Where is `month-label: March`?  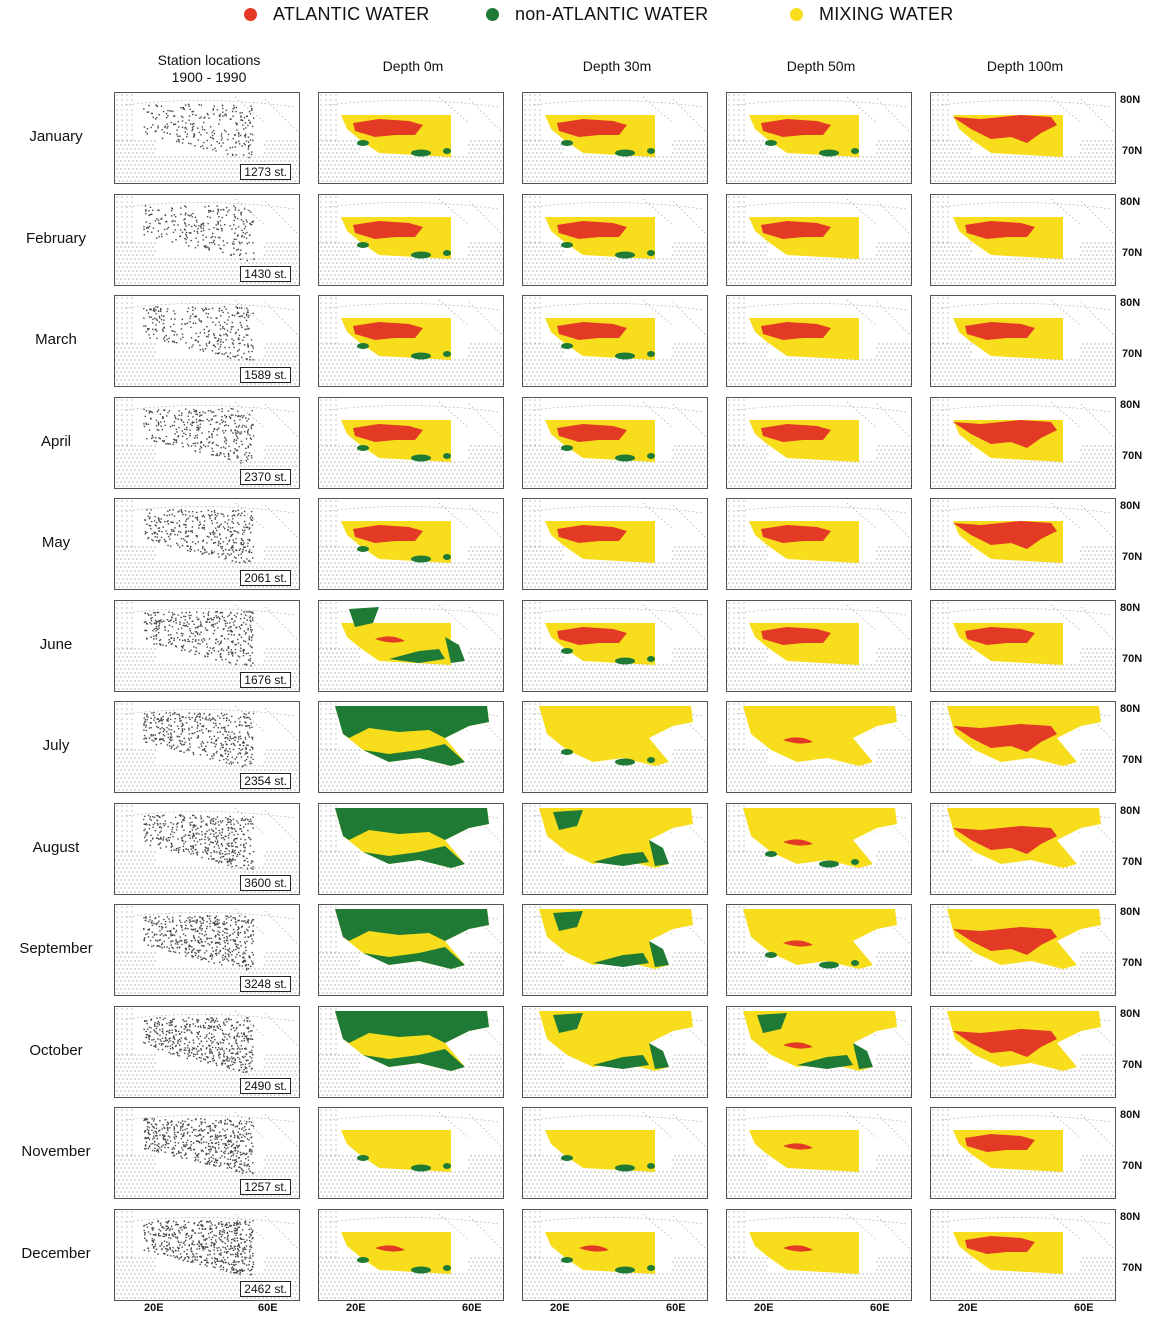 month-label: March is located at coordinates (56, 339).